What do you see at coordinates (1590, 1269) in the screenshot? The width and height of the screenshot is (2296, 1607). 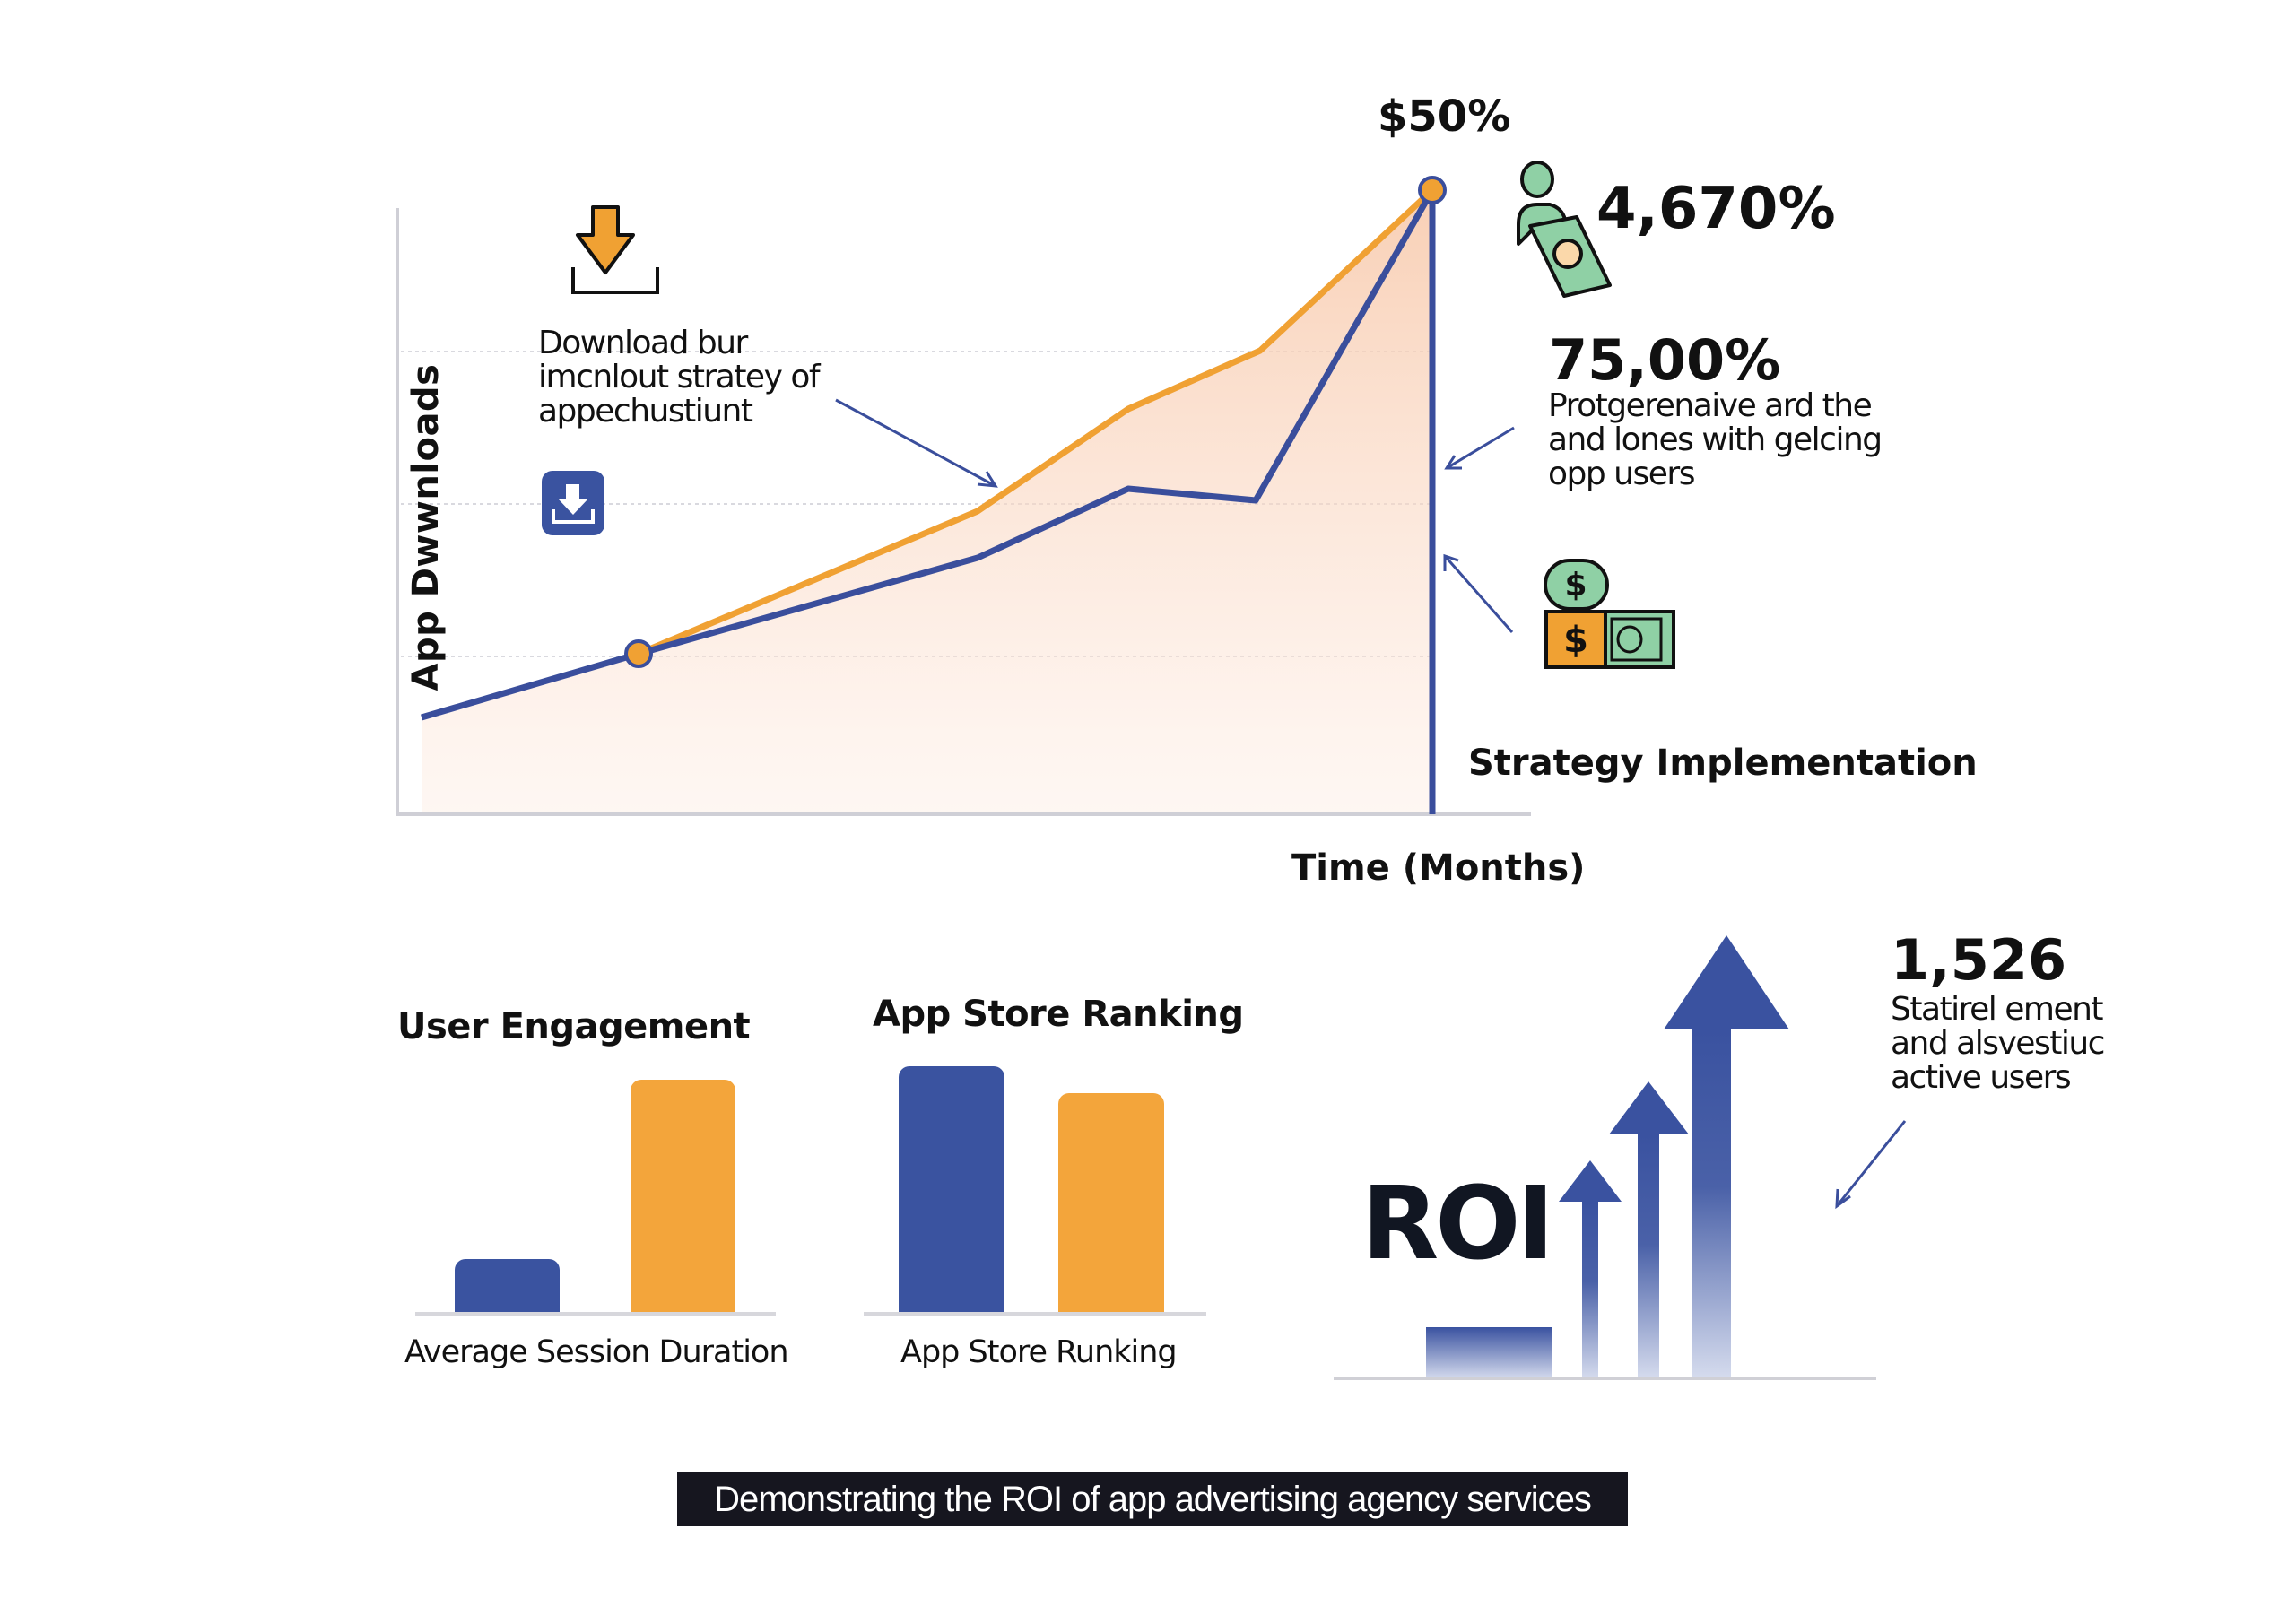 I see `roi-arrow-small` at bounding box center [1590, 1269].